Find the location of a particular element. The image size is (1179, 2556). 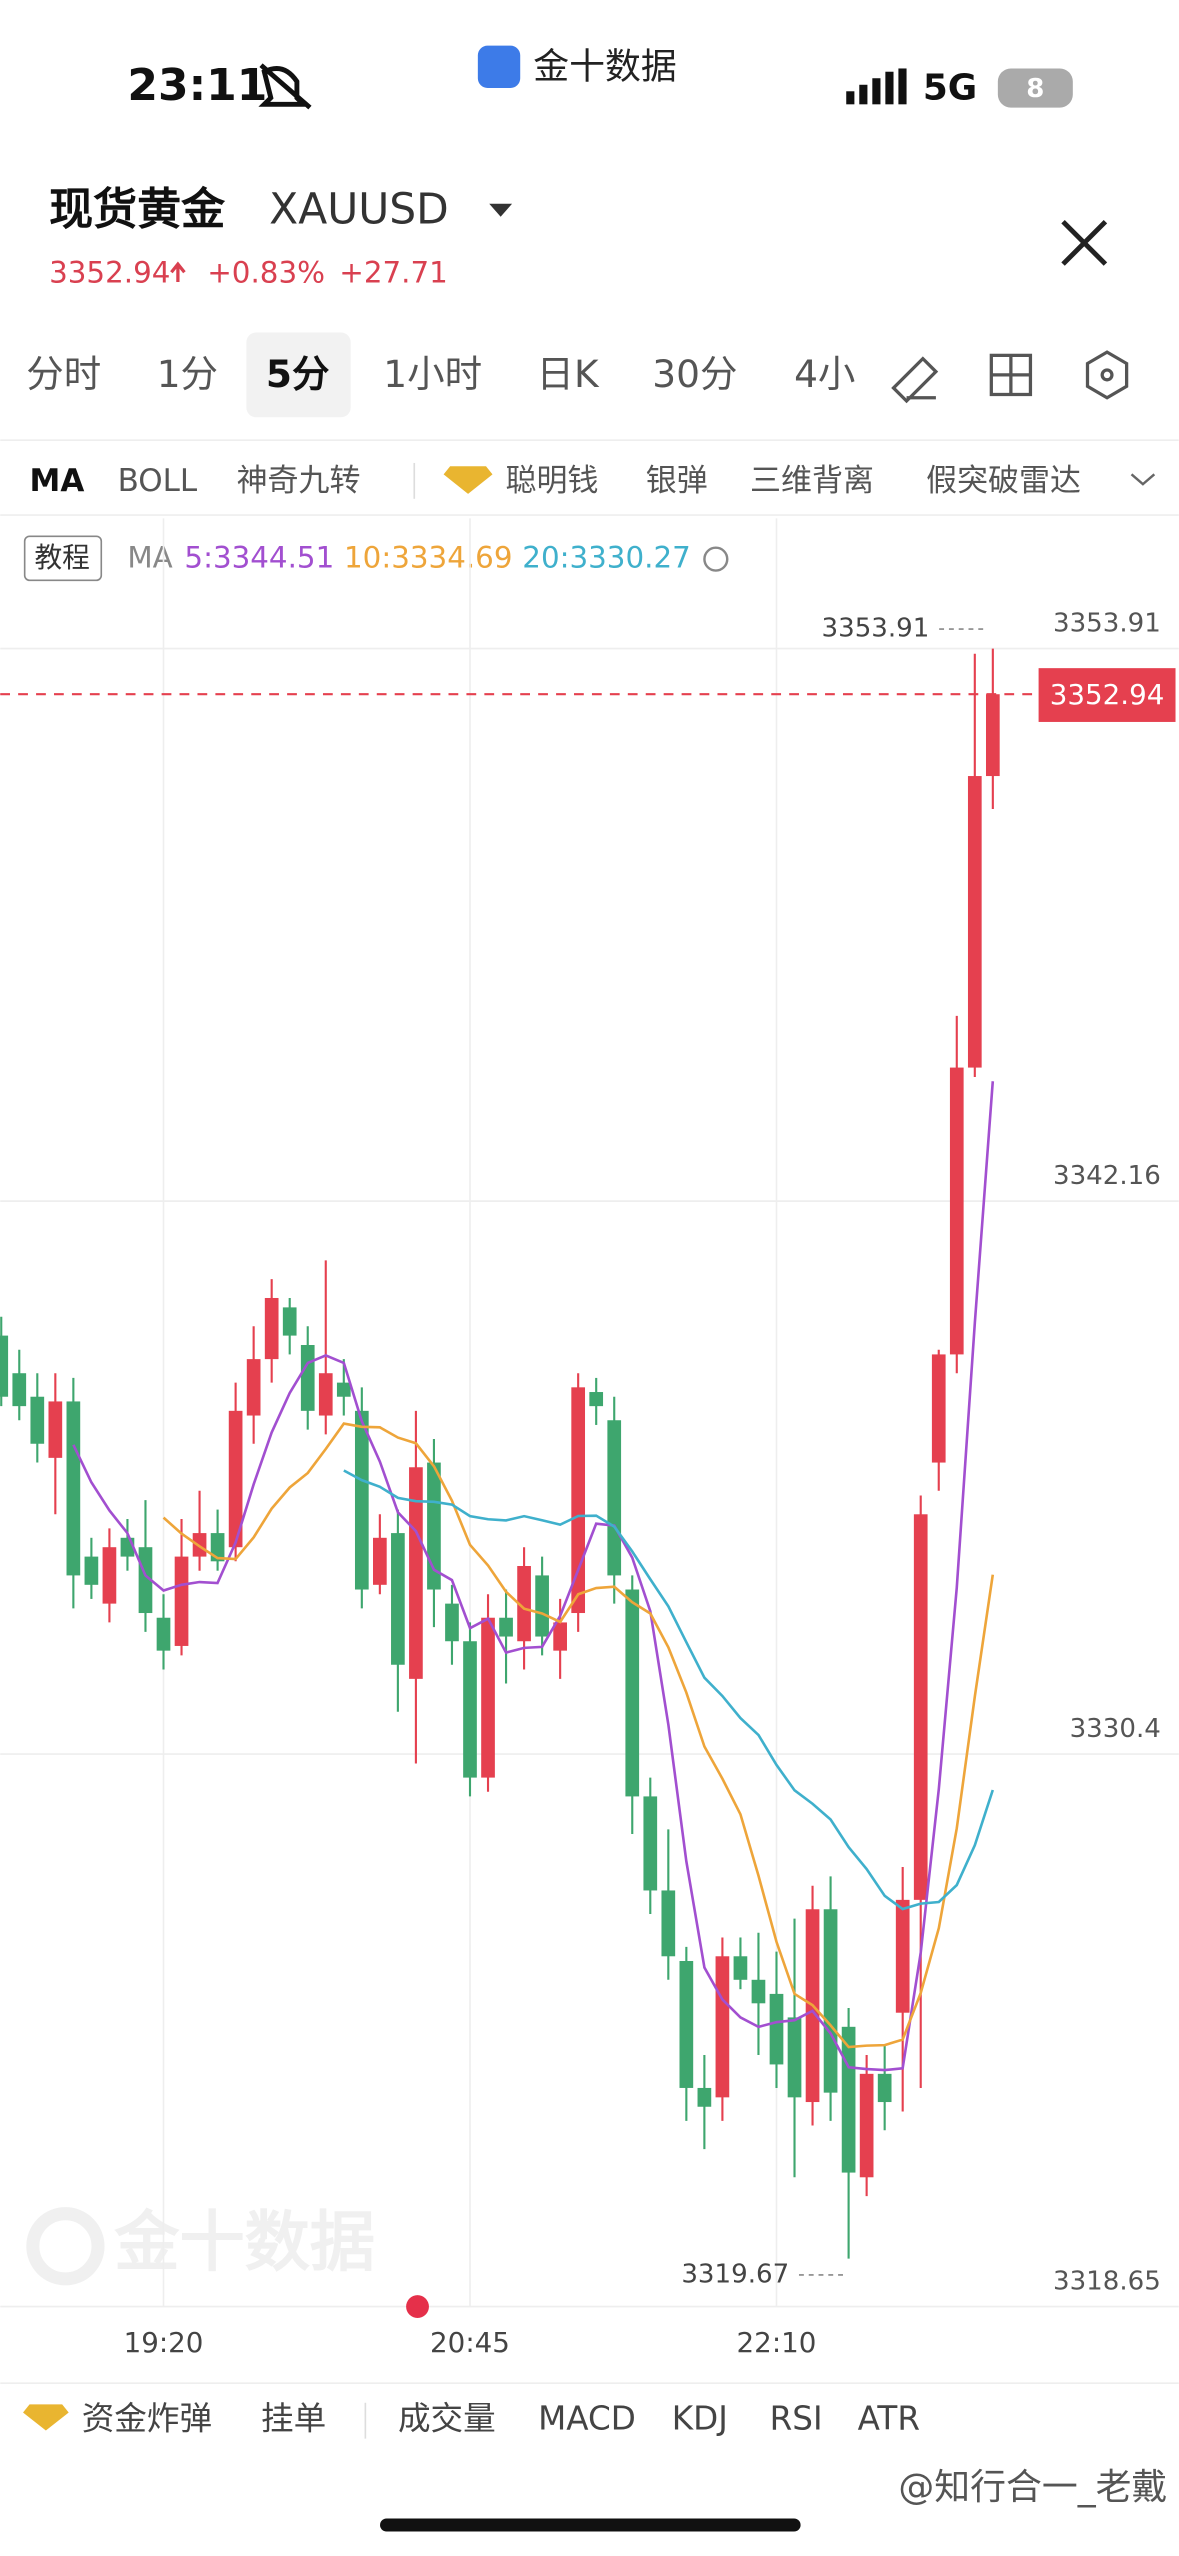

tab: 1分 is located at coordinates (187, 374).